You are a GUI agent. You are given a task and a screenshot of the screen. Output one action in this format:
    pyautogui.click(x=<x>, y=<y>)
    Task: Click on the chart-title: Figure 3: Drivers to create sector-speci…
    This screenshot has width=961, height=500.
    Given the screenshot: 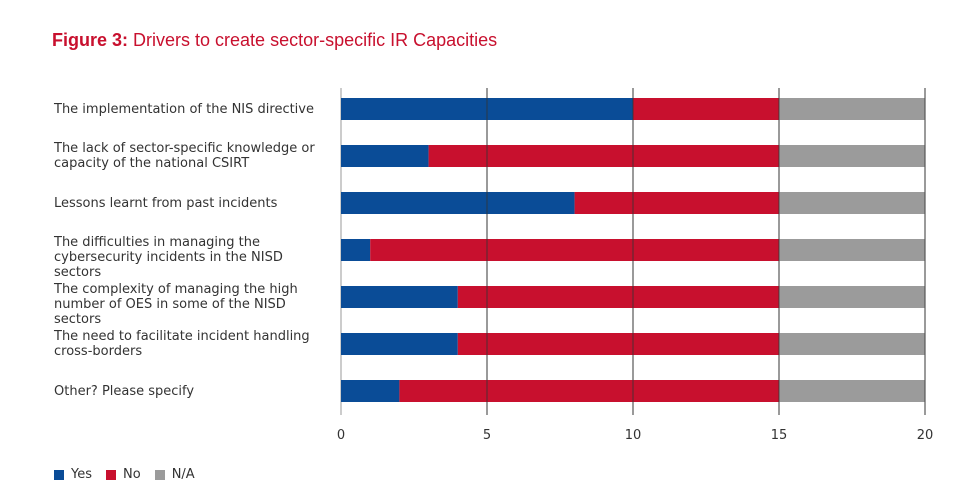 What is the action you would take?
    pyautogui.click(x=274, y=40)
    